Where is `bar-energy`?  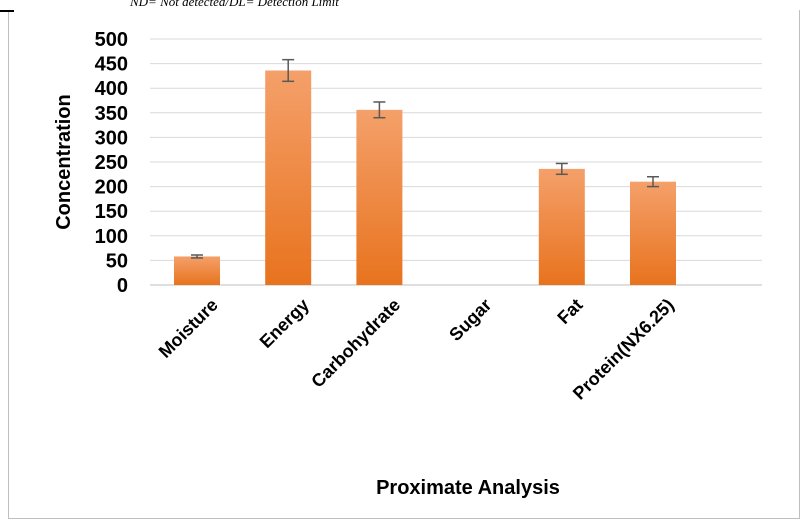 bar-energy is located at coordinates (288, 177).